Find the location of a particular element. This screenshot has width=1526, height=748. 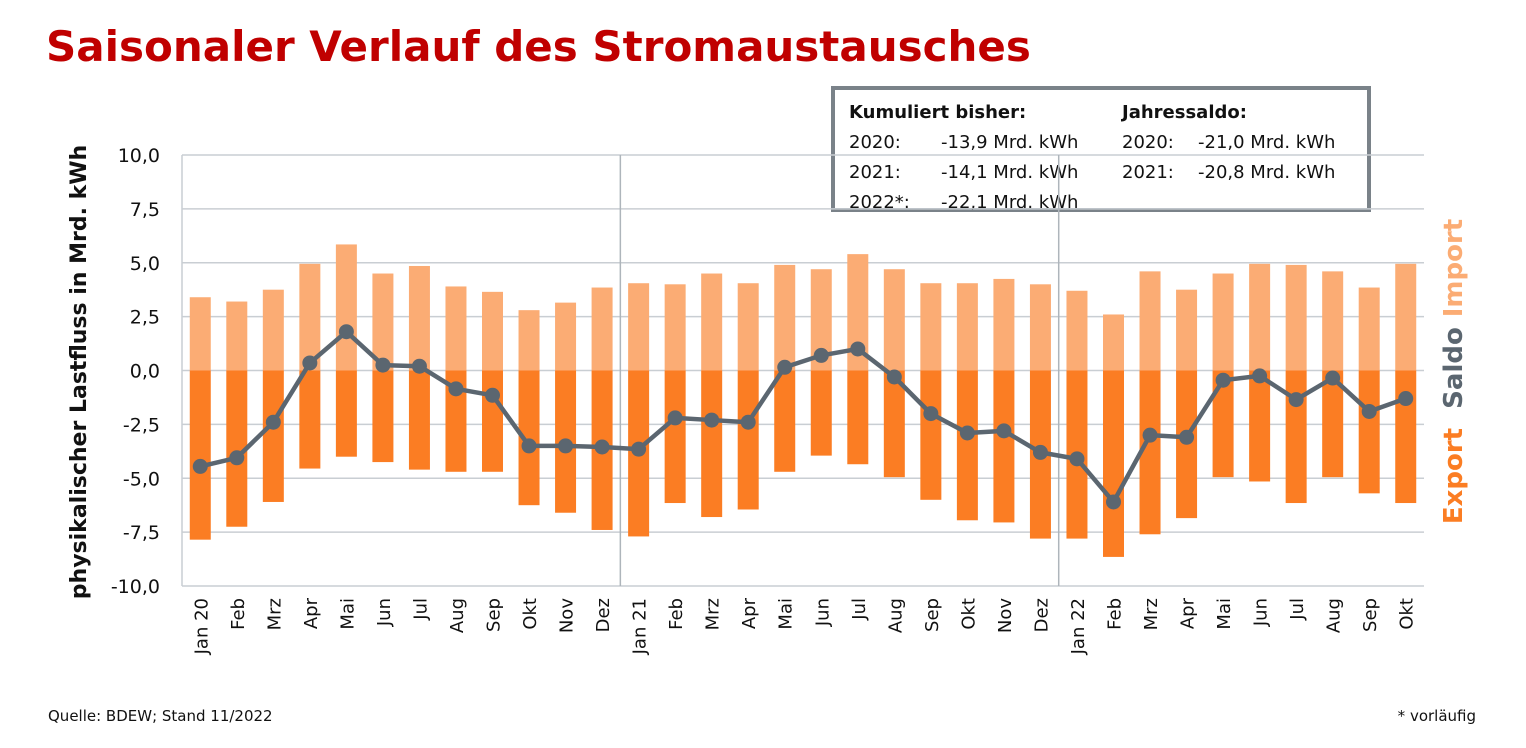

cumulative-row-2020: 2020: -13,9 Mrd. kWh is located at coordinates (964, 142).